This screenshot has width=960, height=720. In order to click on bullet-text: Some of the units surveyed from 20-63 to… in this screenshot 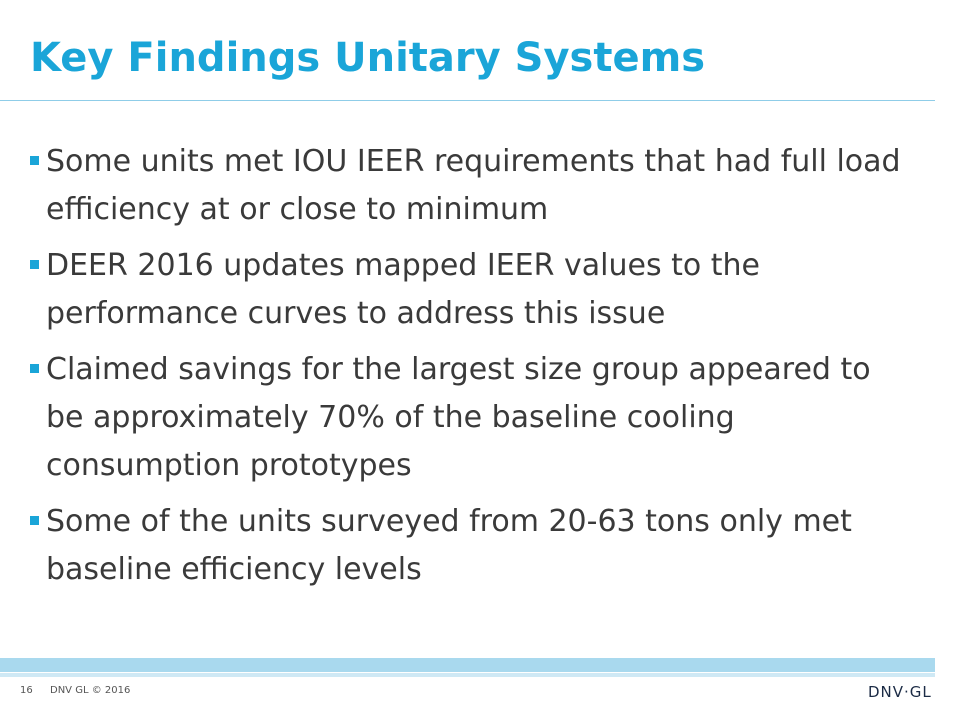, I will do `click(449, 545)`.